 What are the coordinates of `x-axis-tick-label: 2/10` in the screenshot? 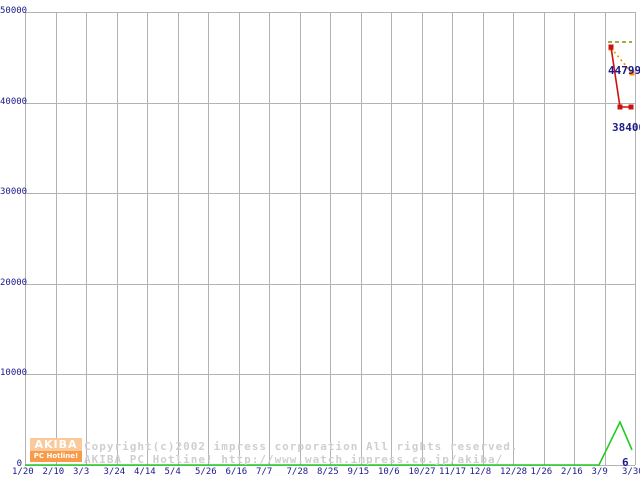 It's located at (53, 472).